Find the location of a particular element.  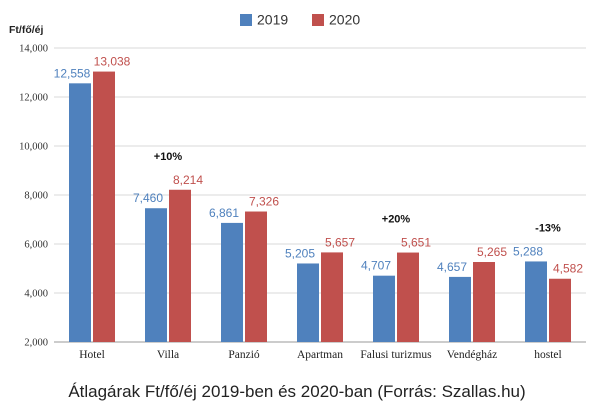

y-axis-label: Ft/fő/éj is located at coordinates (26, 30).